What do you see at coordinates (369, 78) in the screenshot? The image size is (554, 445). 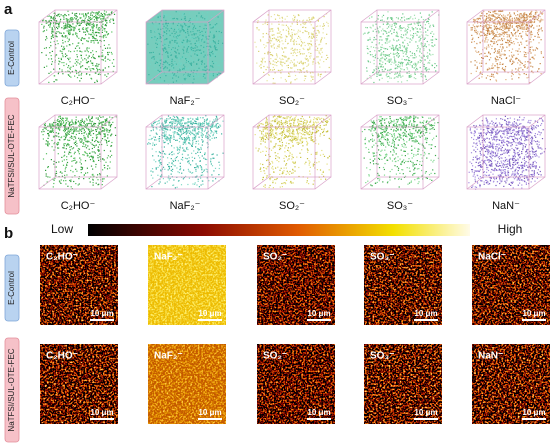 I see `cube-edge` at bounding box center [369, 78].